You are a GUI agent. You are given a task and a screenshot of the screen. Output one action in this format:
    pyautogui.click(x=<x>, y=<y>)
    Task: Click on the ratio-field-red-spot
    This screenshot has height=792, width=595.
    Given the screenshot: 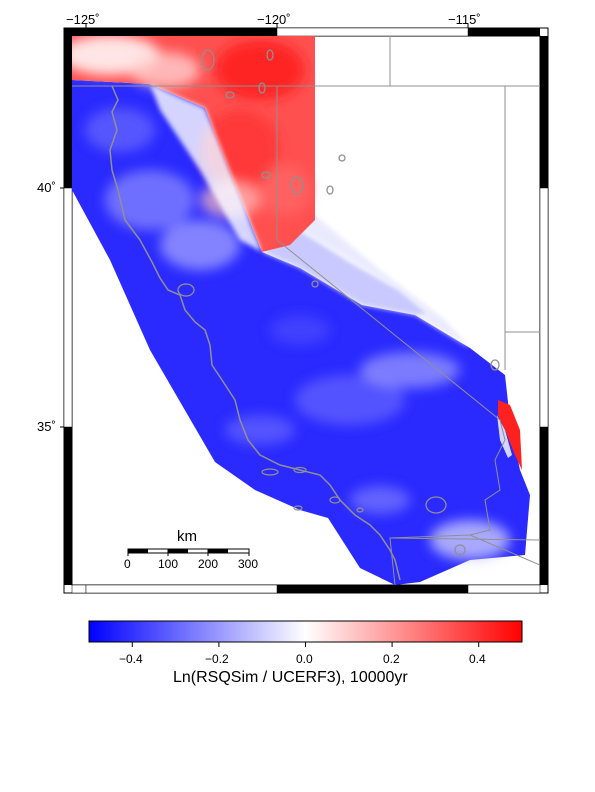 What is the action you would take?
    pyautogui.click(x=510, y=435)
    